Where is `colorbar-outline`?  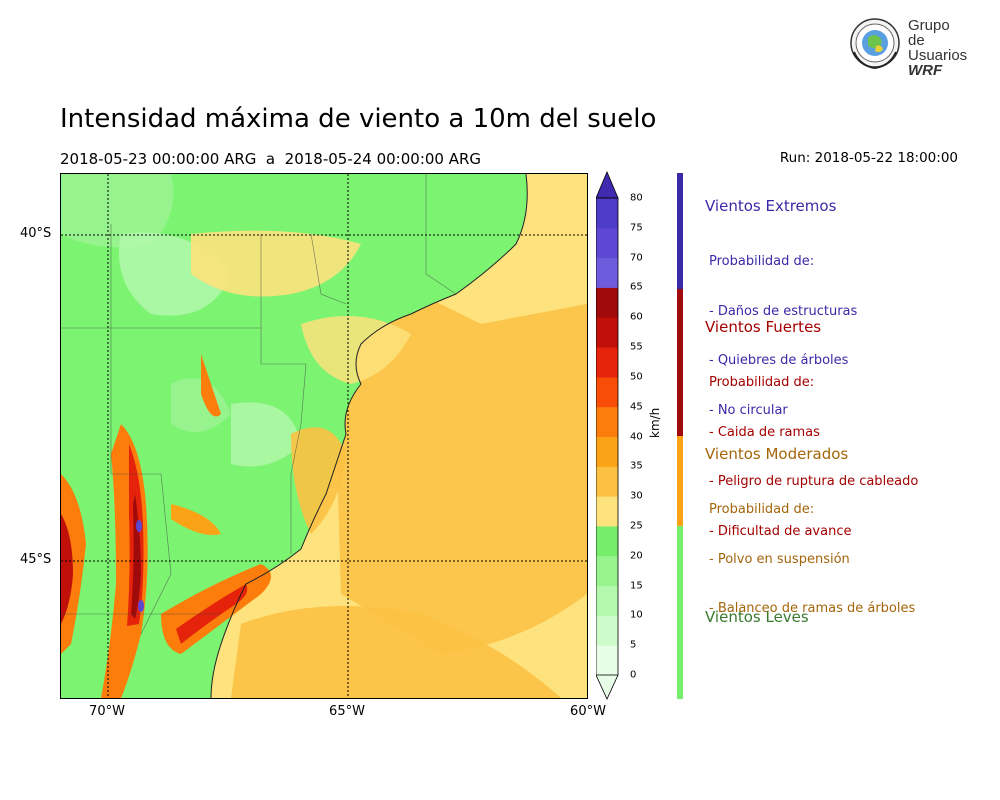 colorbar-outline is located at coordinates (607, 436).